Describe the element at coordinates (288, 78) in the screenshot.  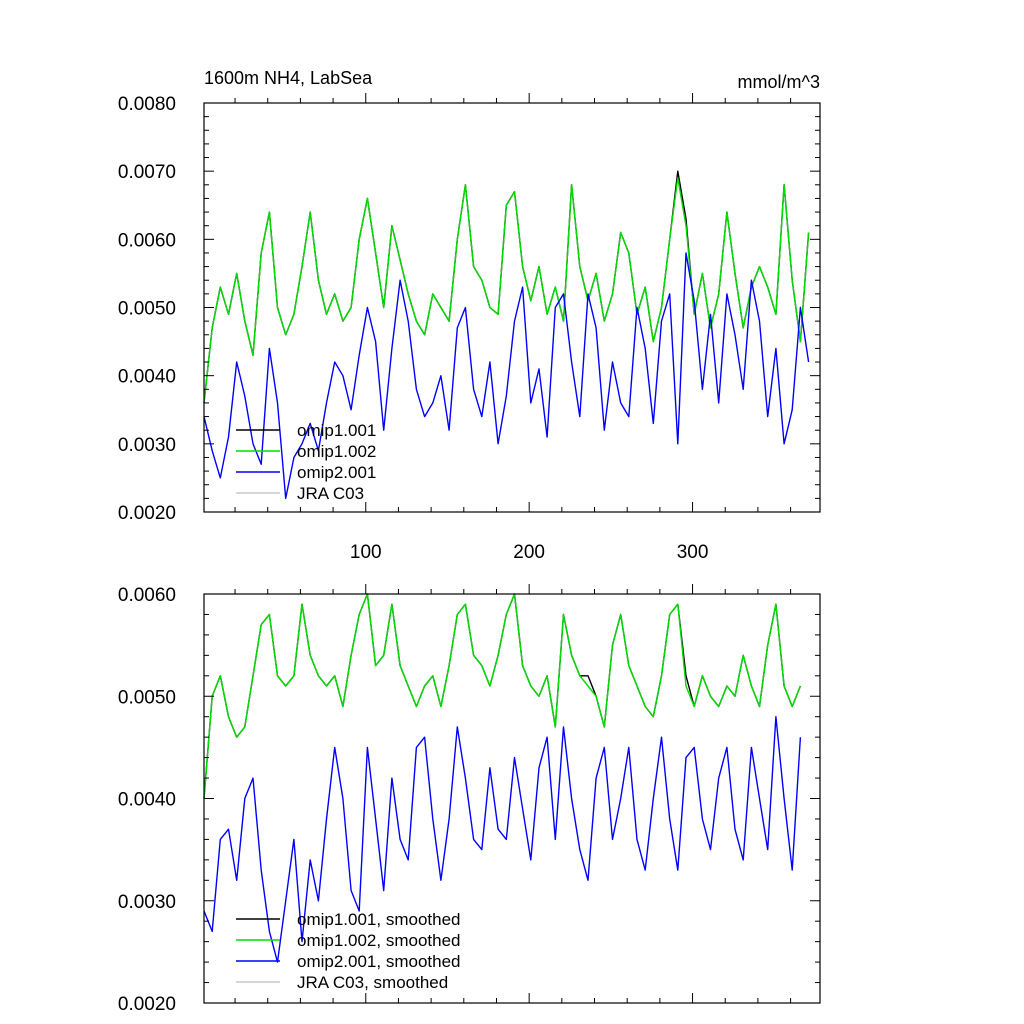
I see `top-panel-title: 1600m NH4, LabSea` at that location.